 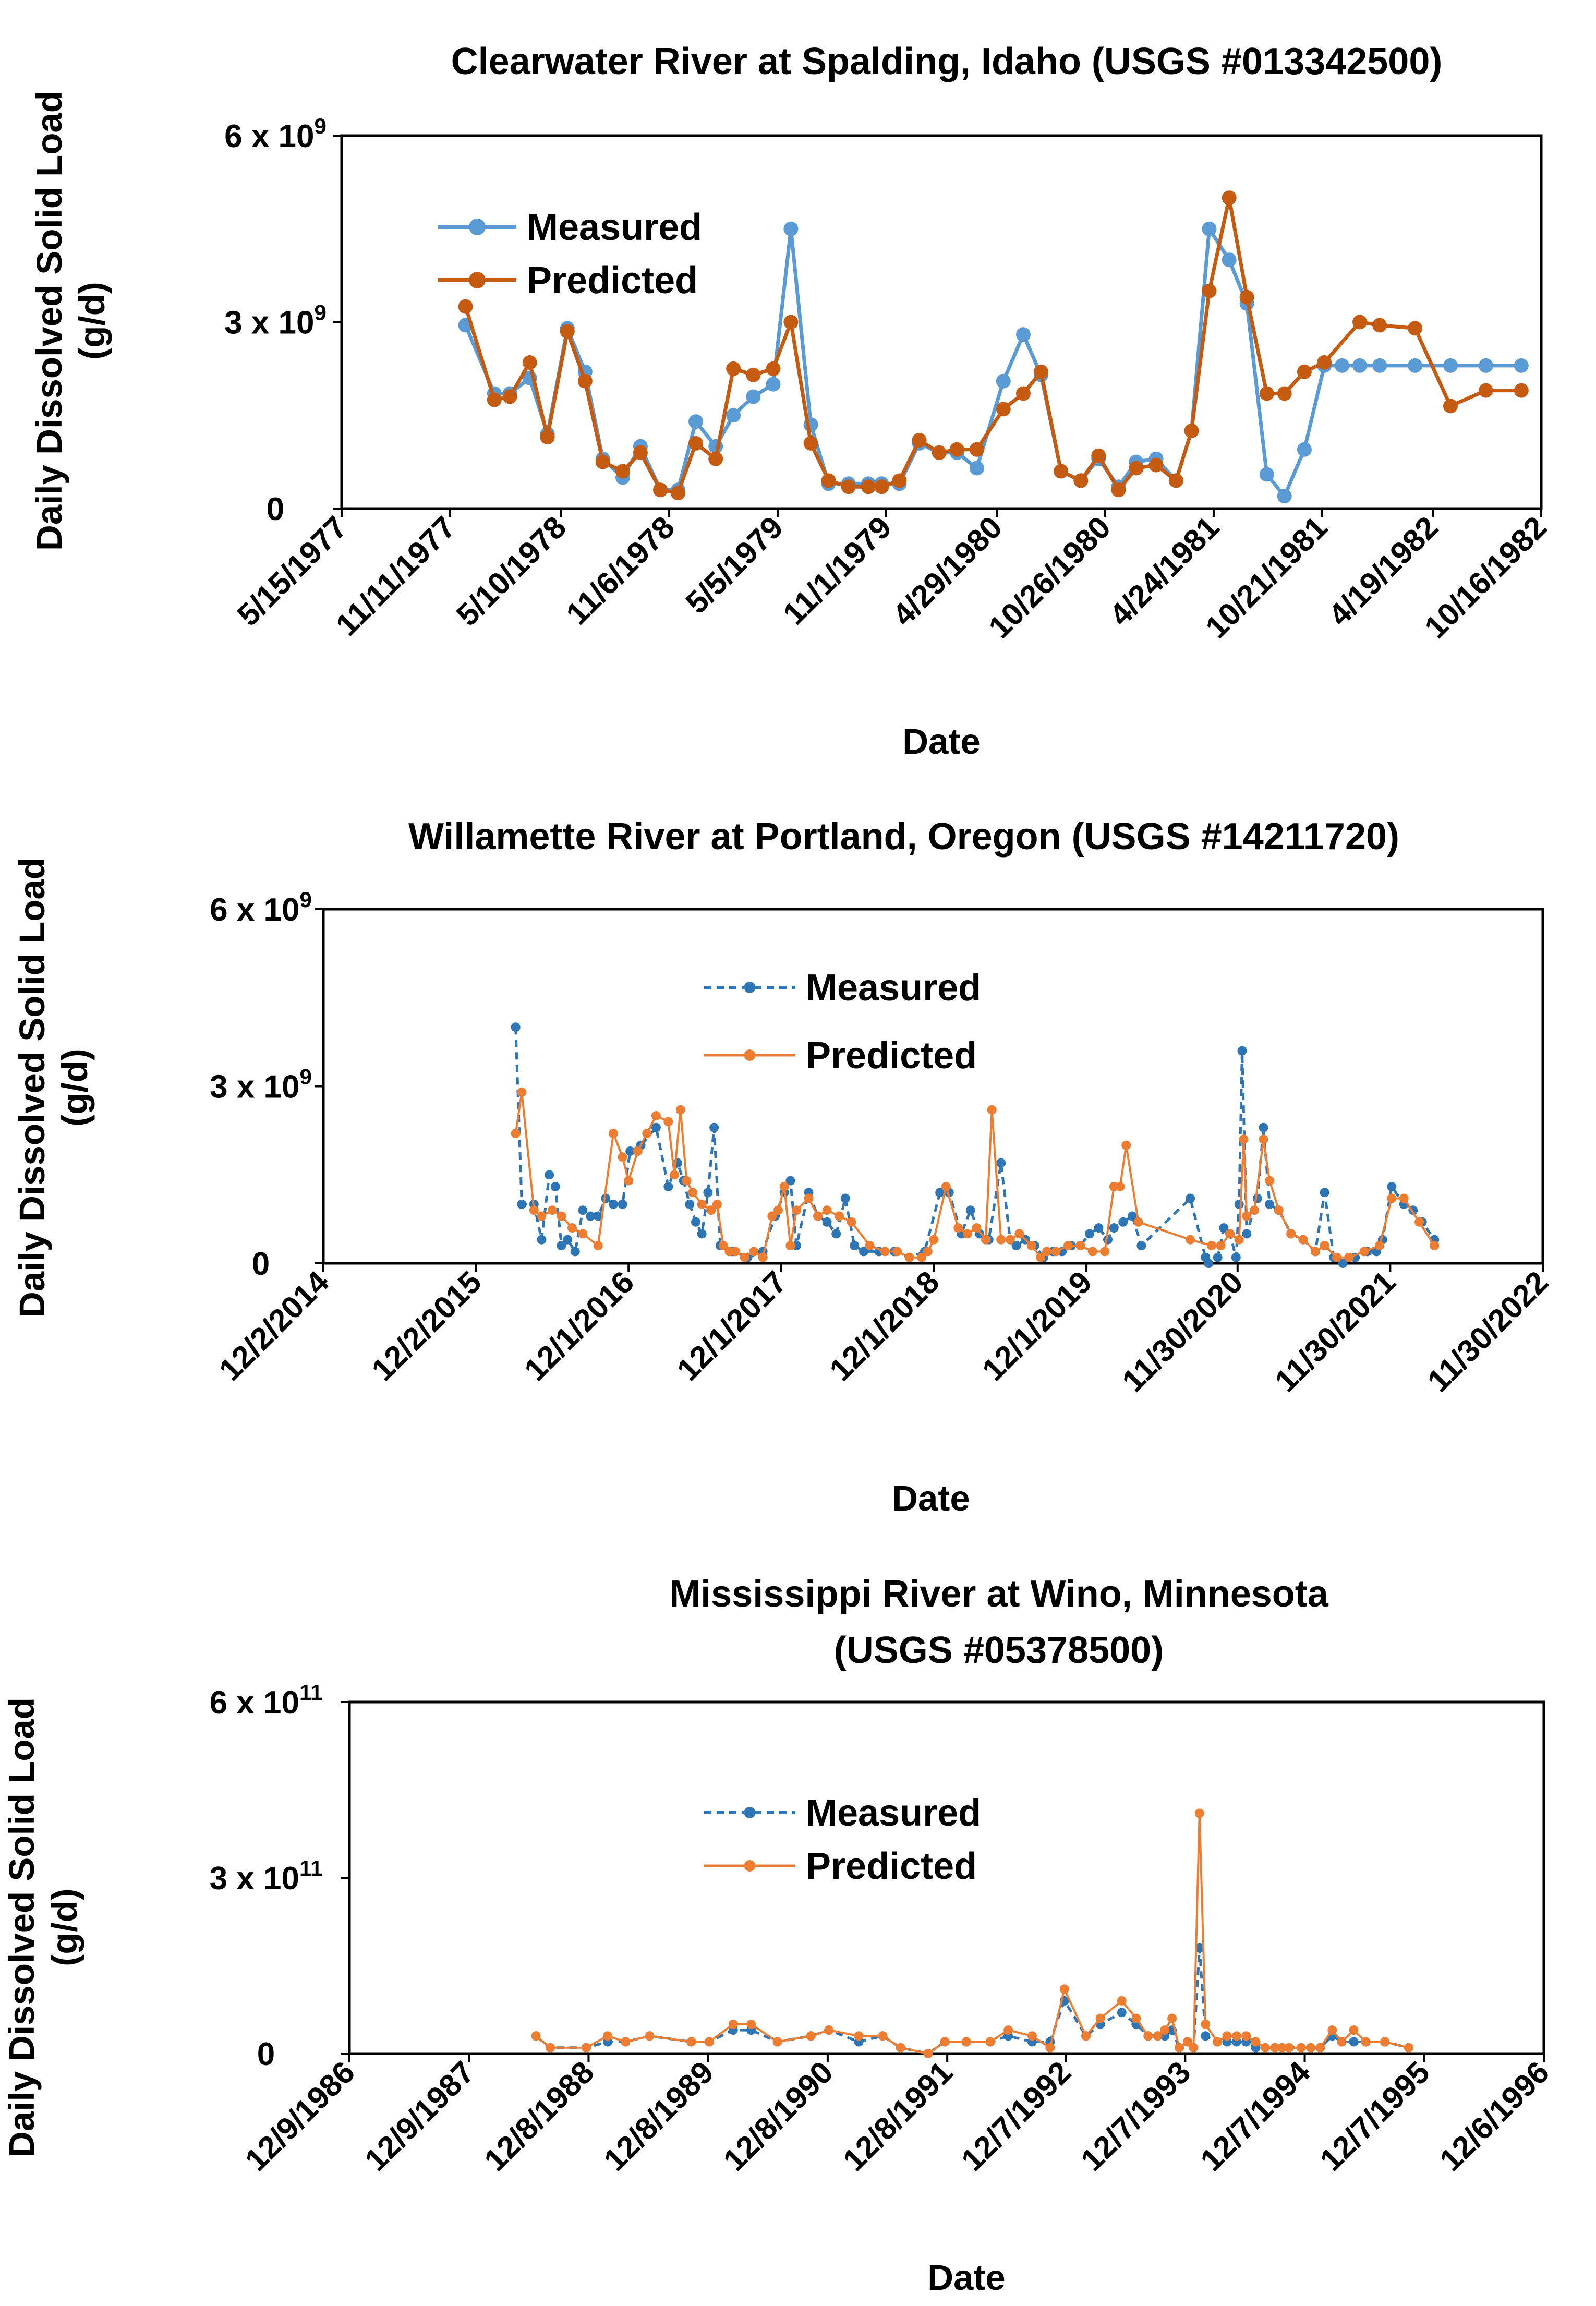 What do you see at coordinates (420, 2116) in the screenshot?
I see `x-tick-label: 12/9/1987` at bounding box center [420, 2116].